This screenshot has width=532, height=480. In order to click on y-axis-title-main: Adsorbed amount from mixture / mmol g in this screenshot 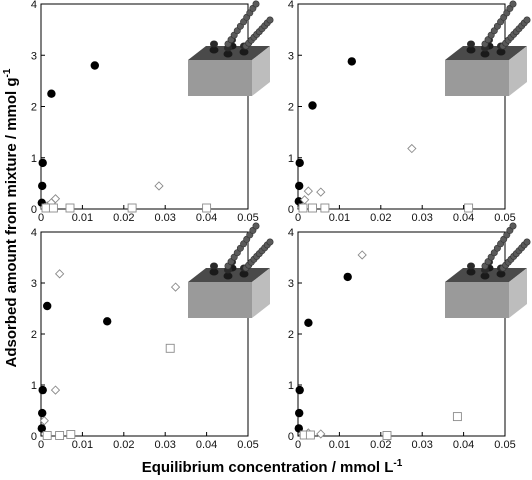, I will do `click(11, 222)`.